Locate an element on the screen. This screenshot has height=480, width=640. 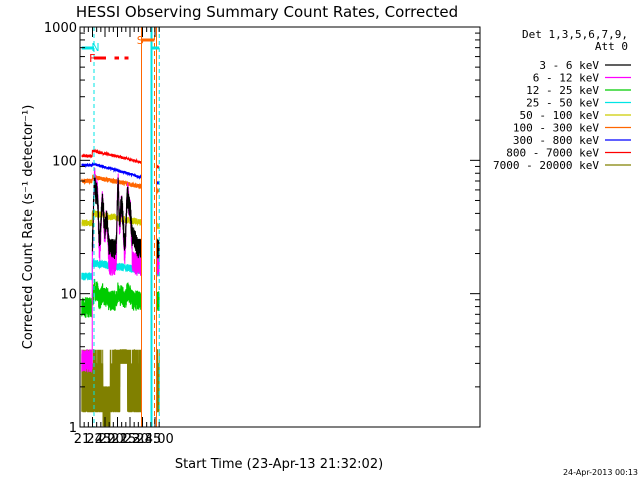
legend-label: 12 - 25 keV is located at coordinates (562, 90).